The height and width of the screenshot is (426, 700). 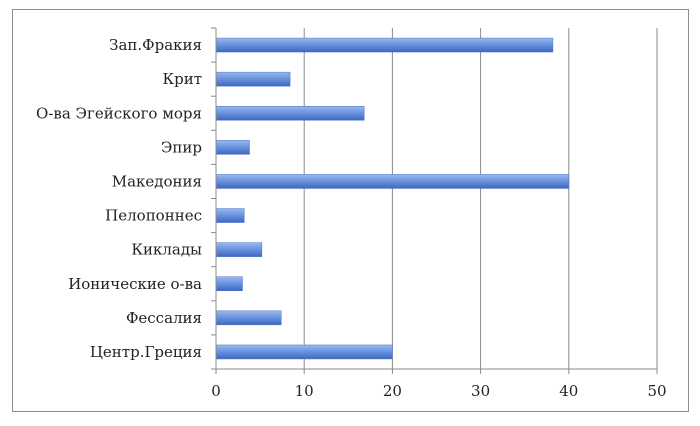 I want to click on x-tick-label: 0, so click(x=216, y=391).